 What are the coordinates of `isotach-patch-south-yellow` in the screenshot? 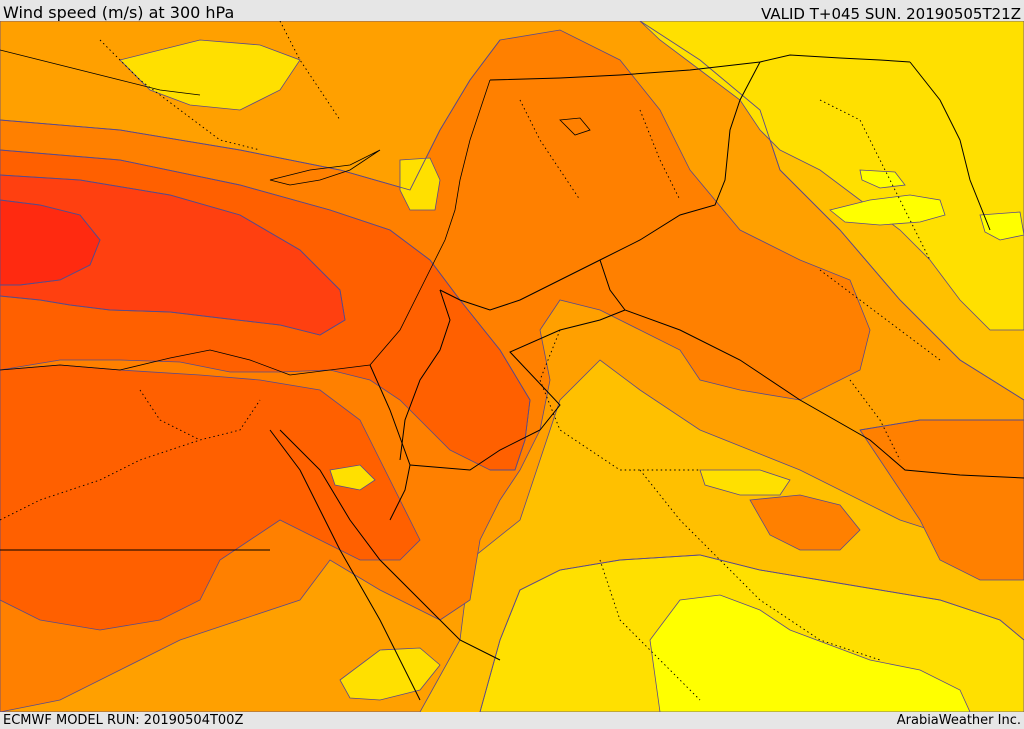 It's located at (810, 653).